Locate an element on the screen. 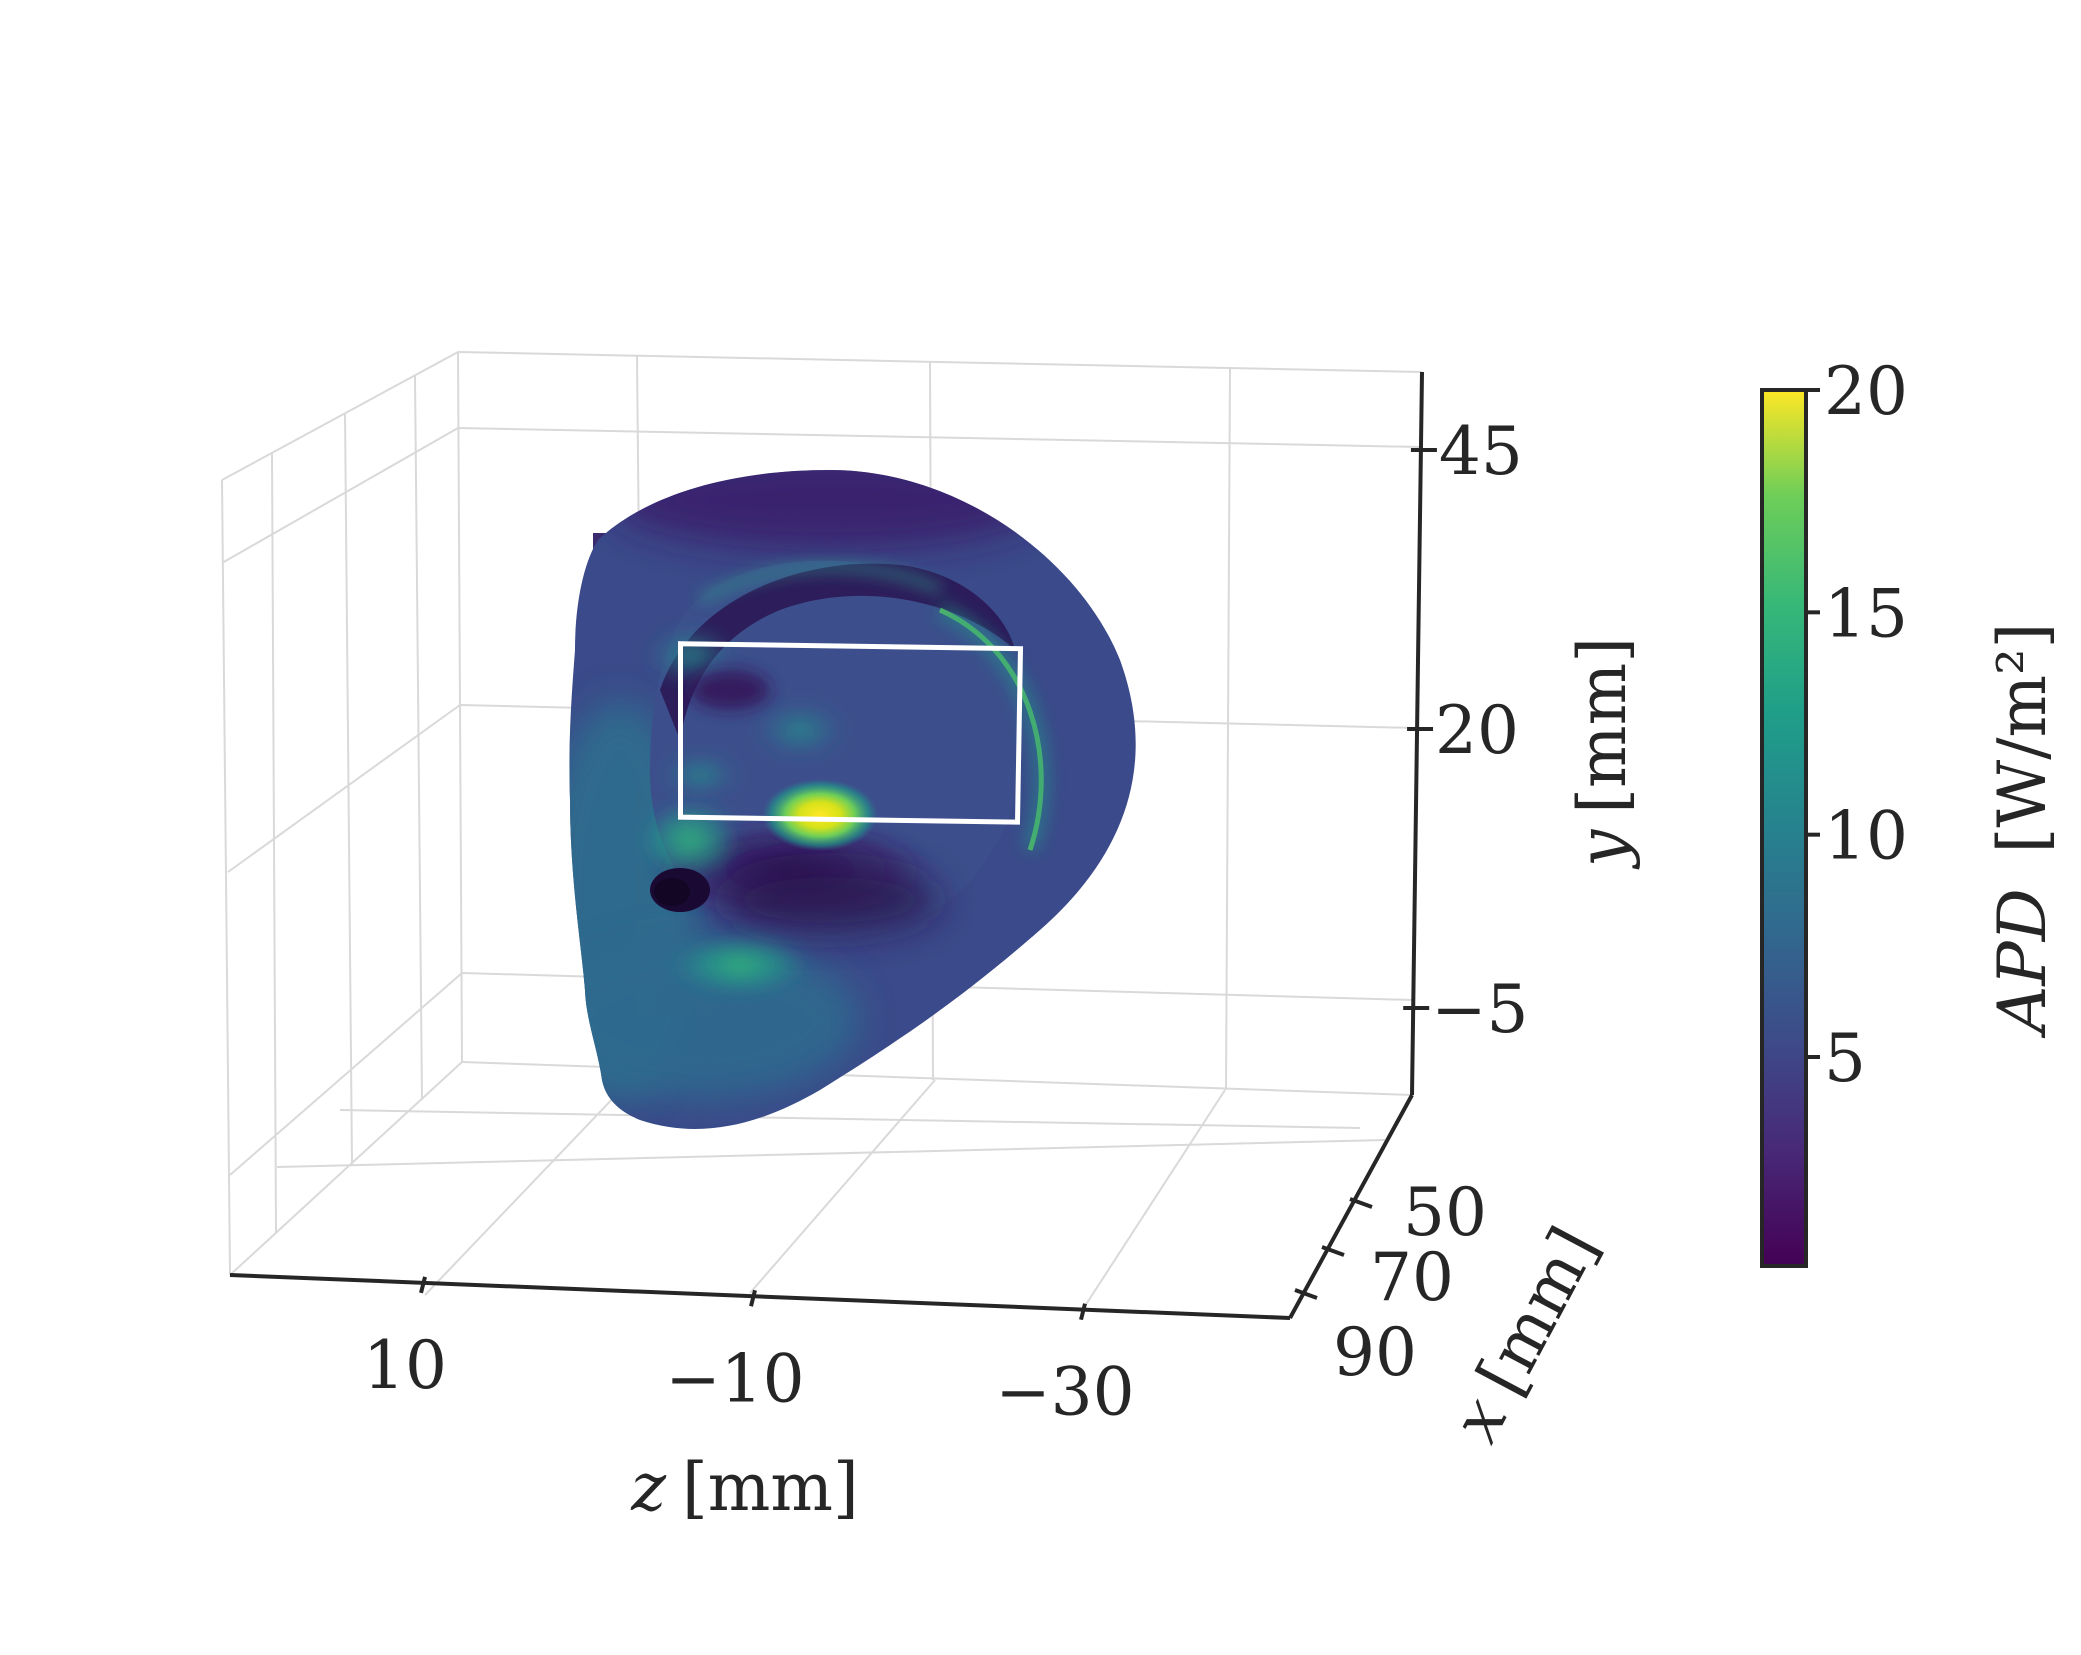 The image size is (2081, 1655). x-tick-label: 90 is located at coordinates (1375, 1352).